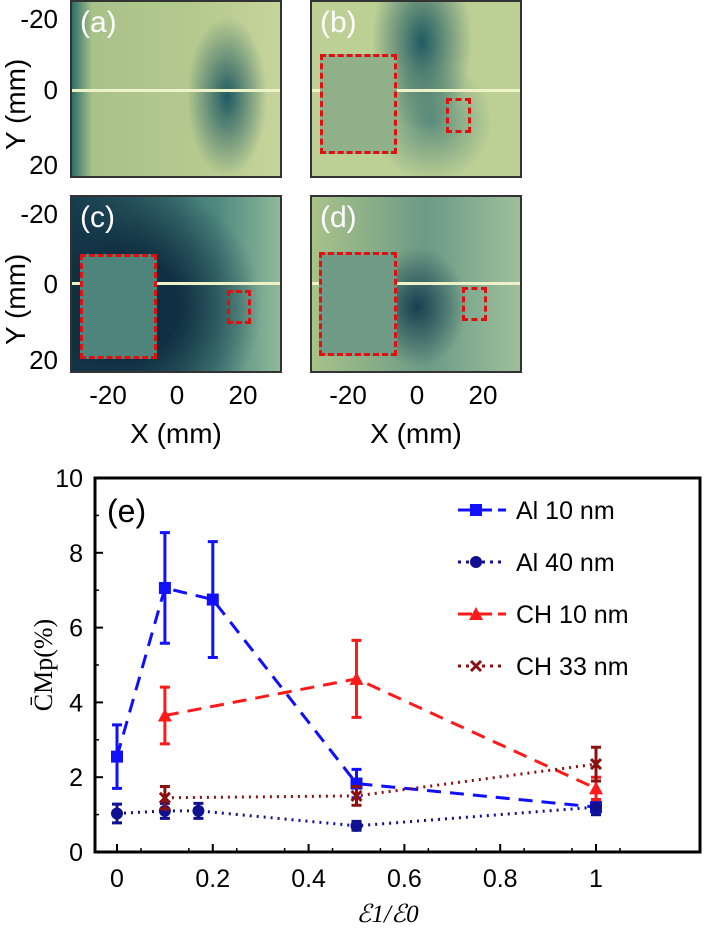 This screenshot has height=929, width=709. What do you see at coordinates (76, 703) in the screenshot?
I see `y-tick-label: 4` at bounding box center [76, 703].